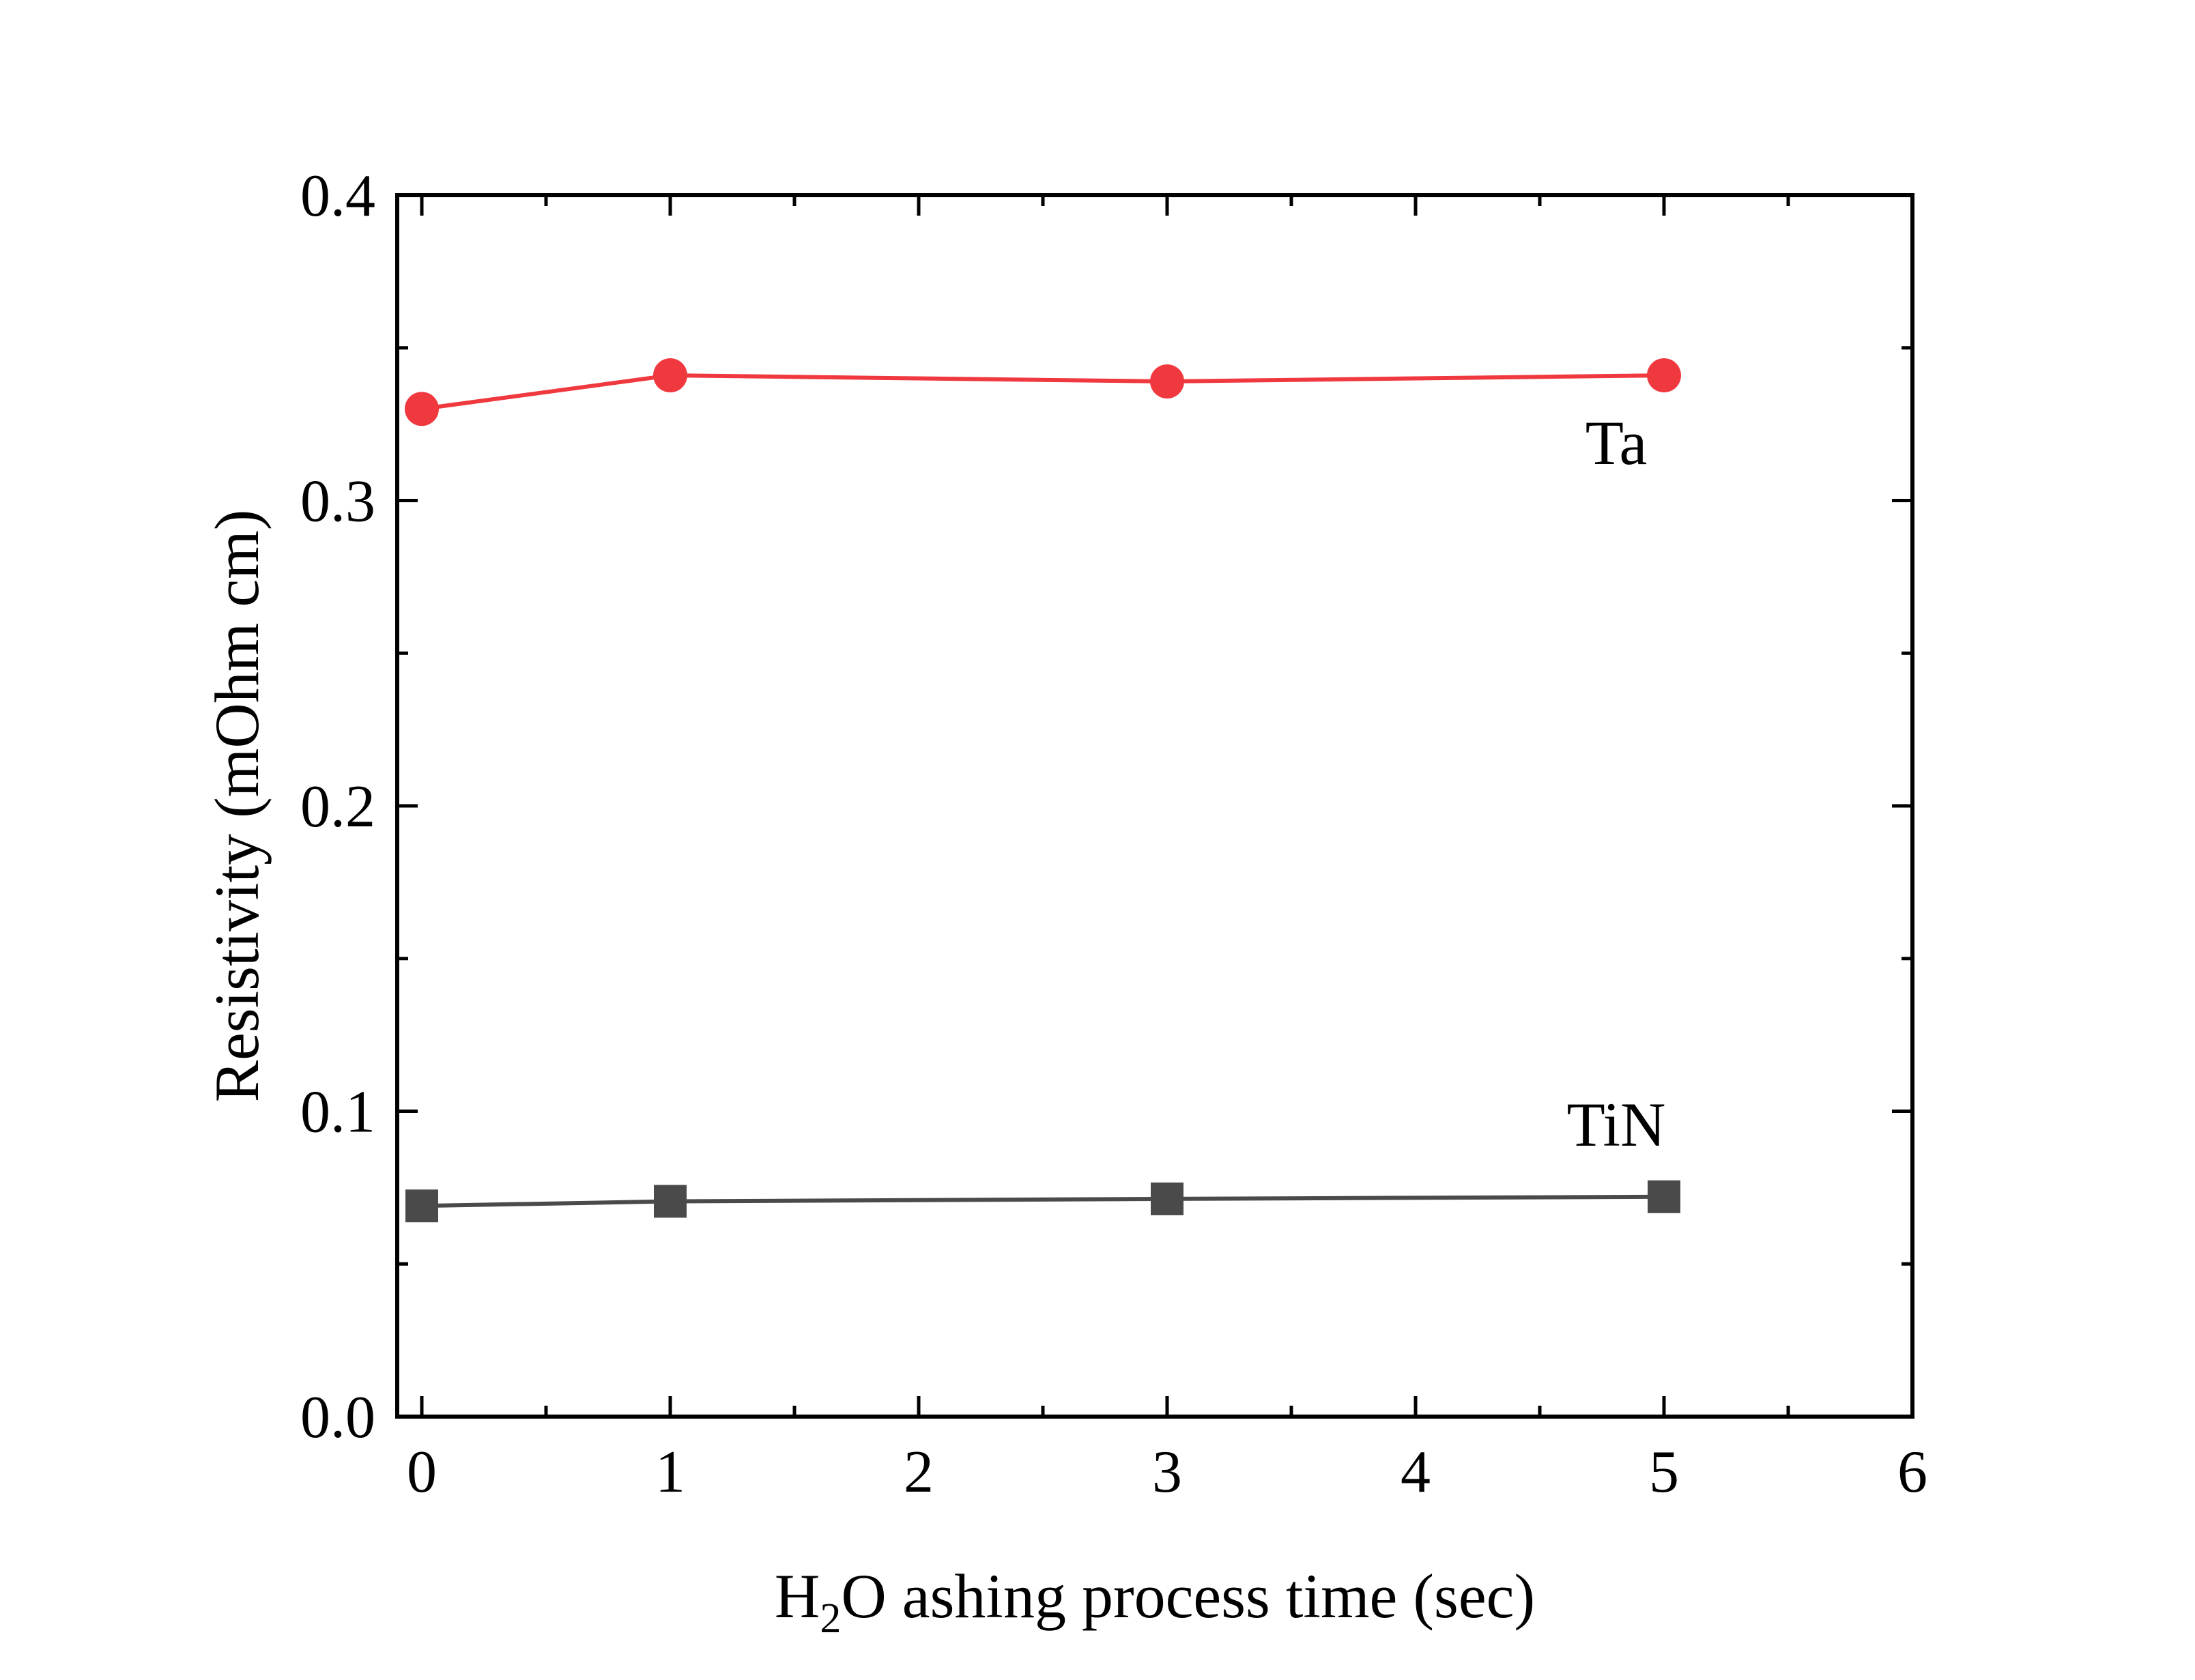  I want to click on x-tick-label: 4, so click(1416, 1472).